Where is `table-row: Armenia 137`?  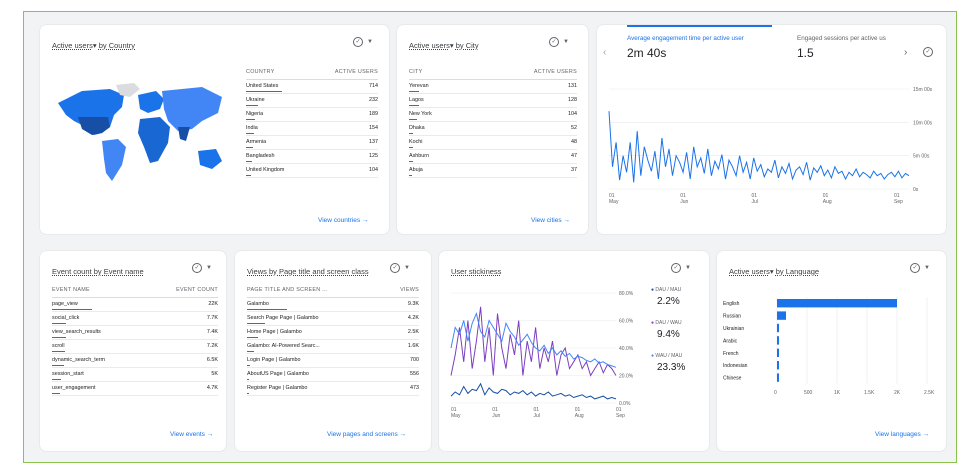
table-row: Armenia 137 is located at coordinates (312, 142).